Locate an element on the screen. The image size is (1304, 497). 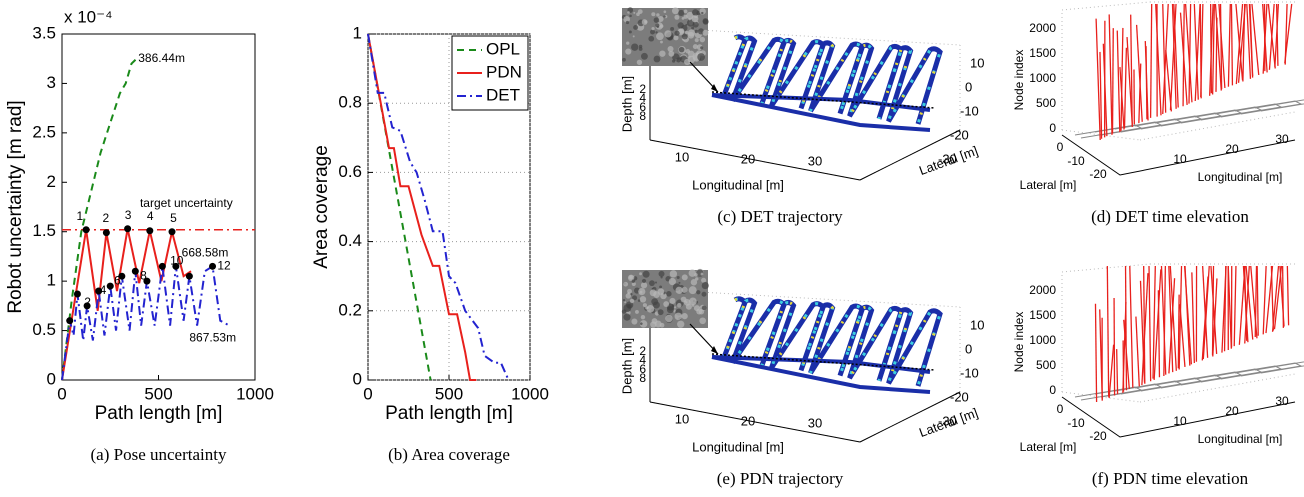
inset-image is located at coordinates (665, 36).